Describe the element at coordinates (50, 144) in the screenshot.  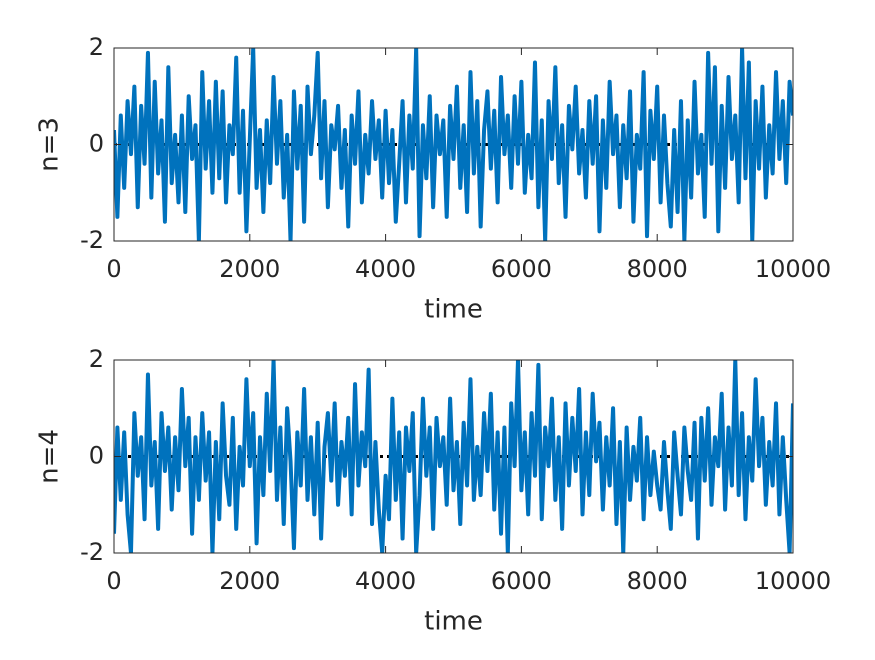
I see `y-axis-label: n=3` at that location.